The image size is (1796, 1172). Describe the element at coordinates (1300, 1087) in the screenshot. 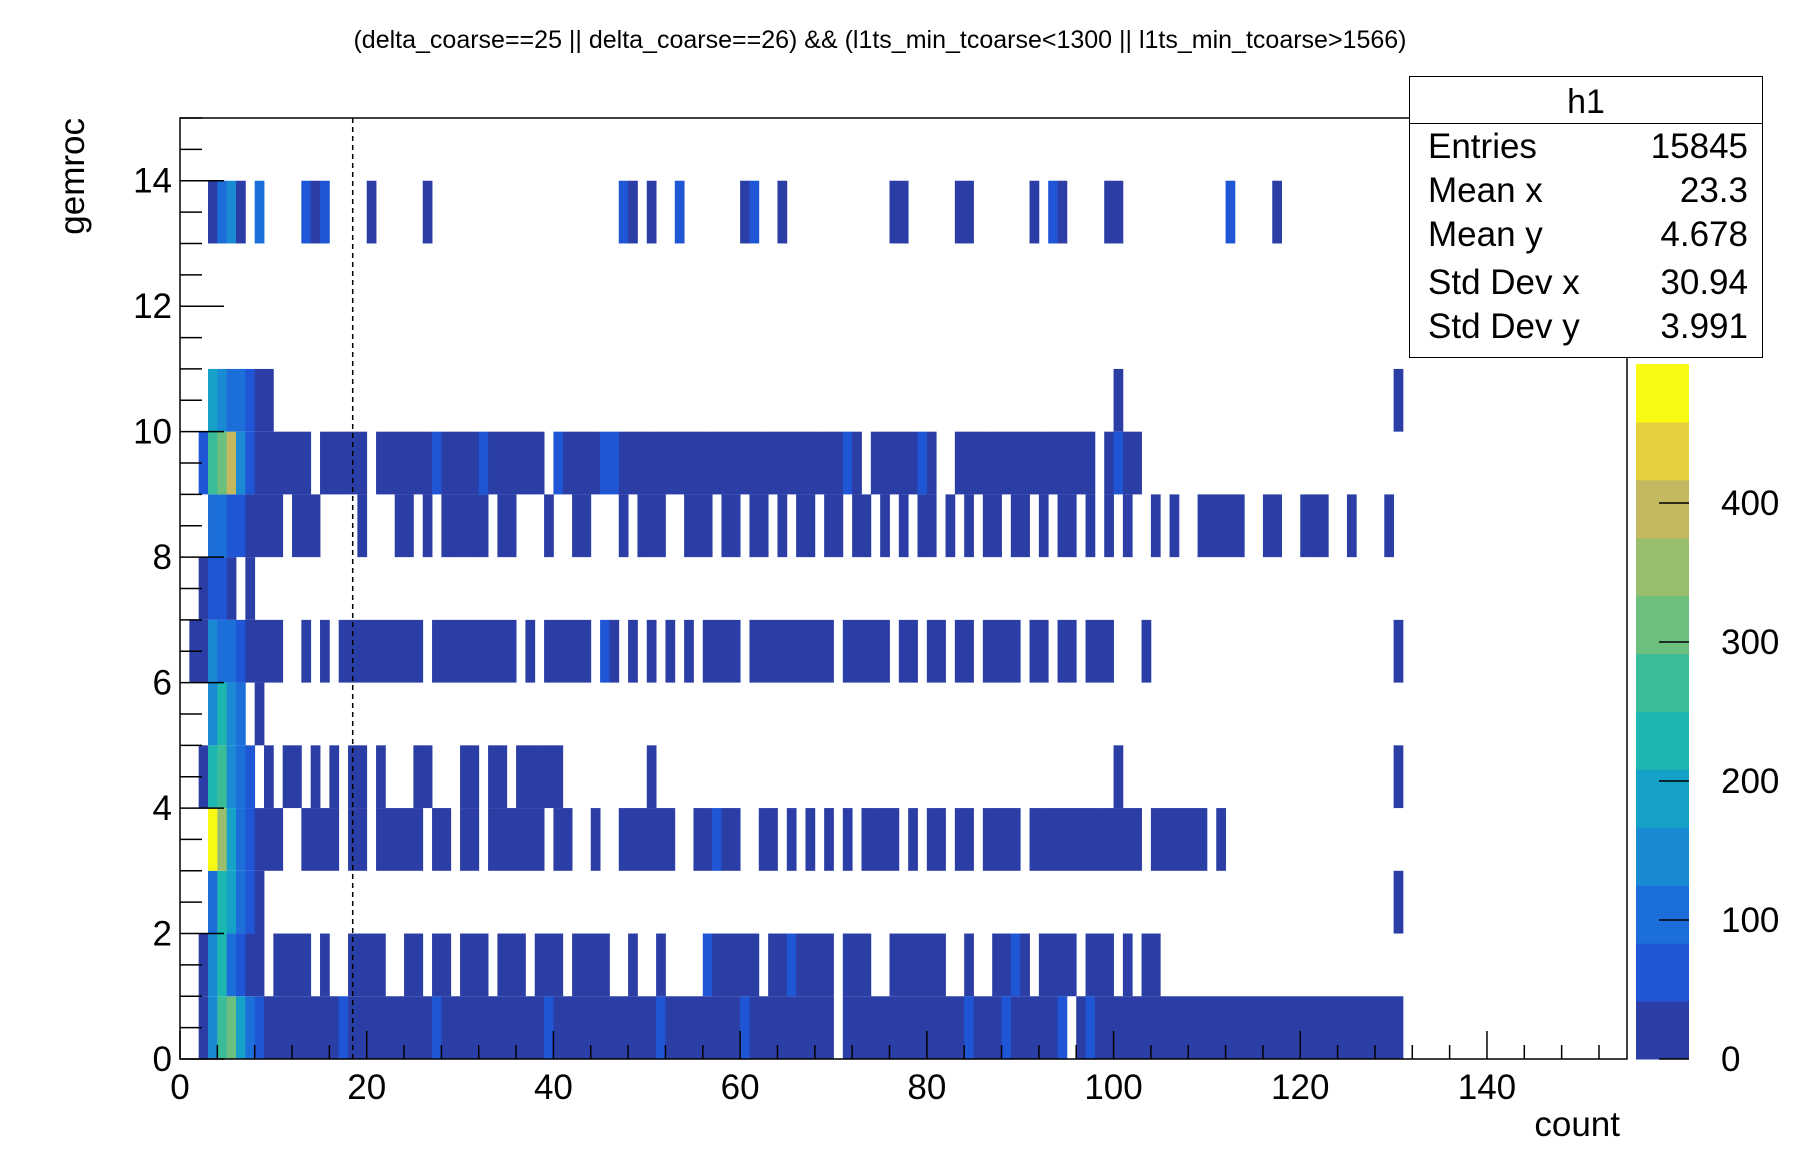

I see `x-tick-label: 120` at that location.